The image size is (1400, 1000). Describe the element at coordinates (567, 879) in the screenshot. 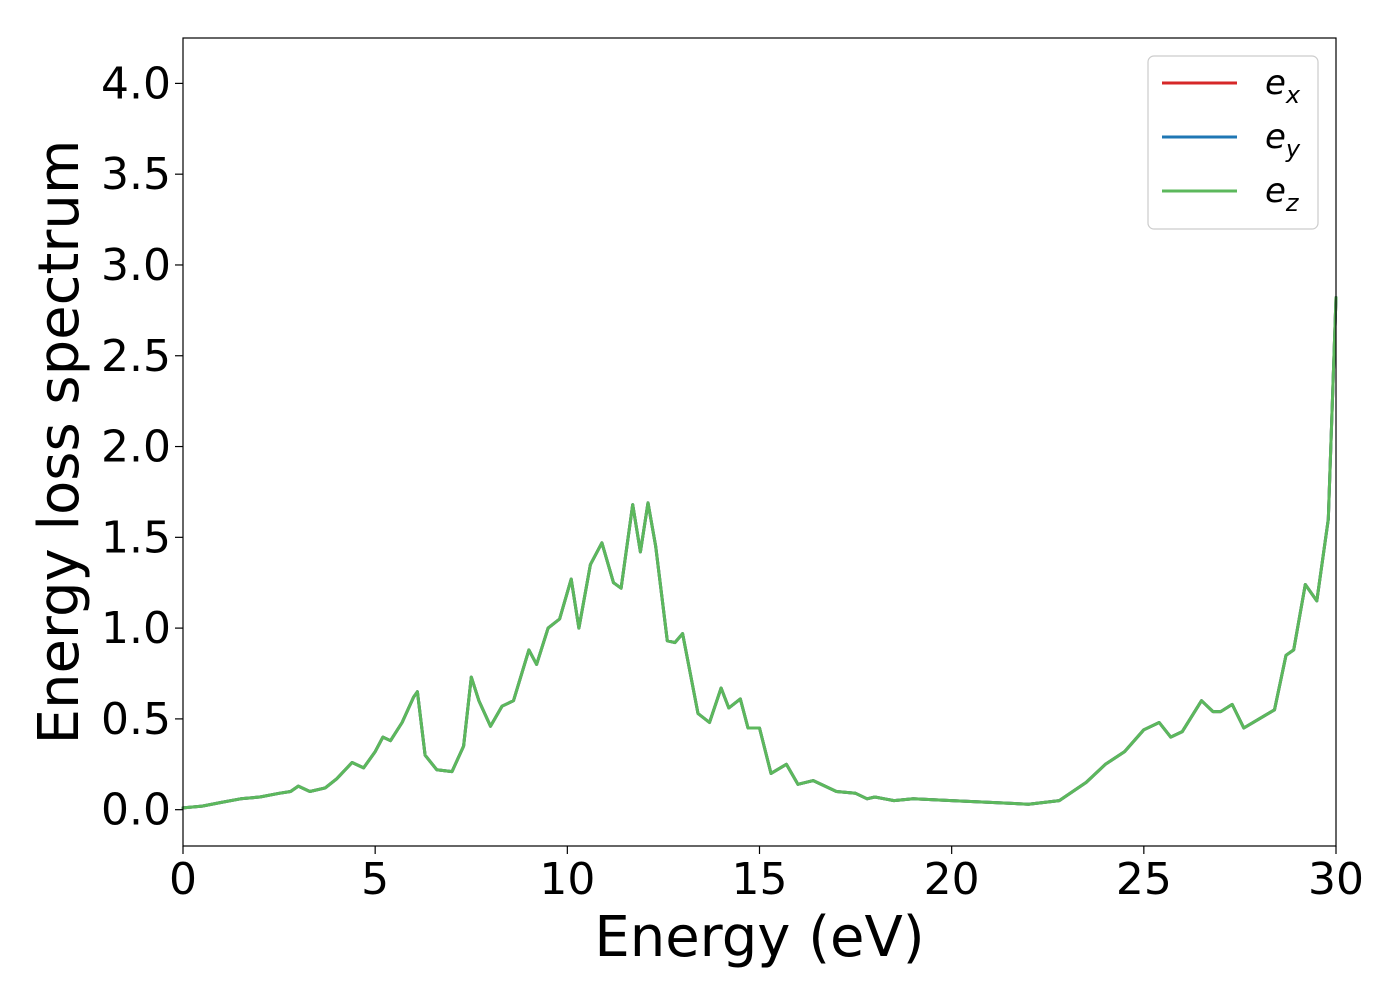

I see `x-tick-label: 10` at that location.